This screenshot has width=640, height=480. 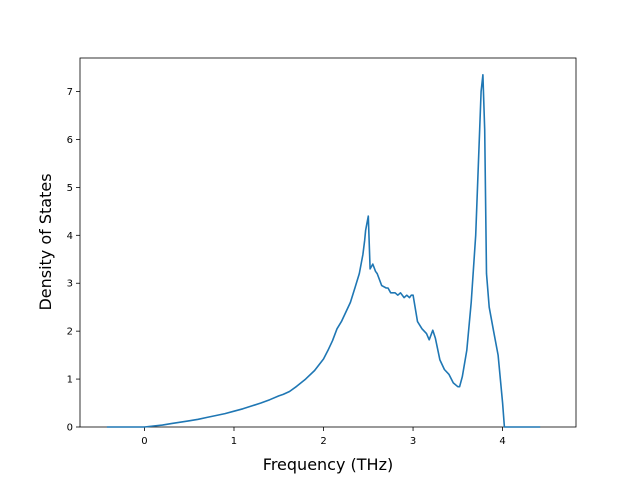 What do you see at coordinates (323, 441) in the screenshot?
I see `x-tick-label: 2` at bounding box center [323, 441].